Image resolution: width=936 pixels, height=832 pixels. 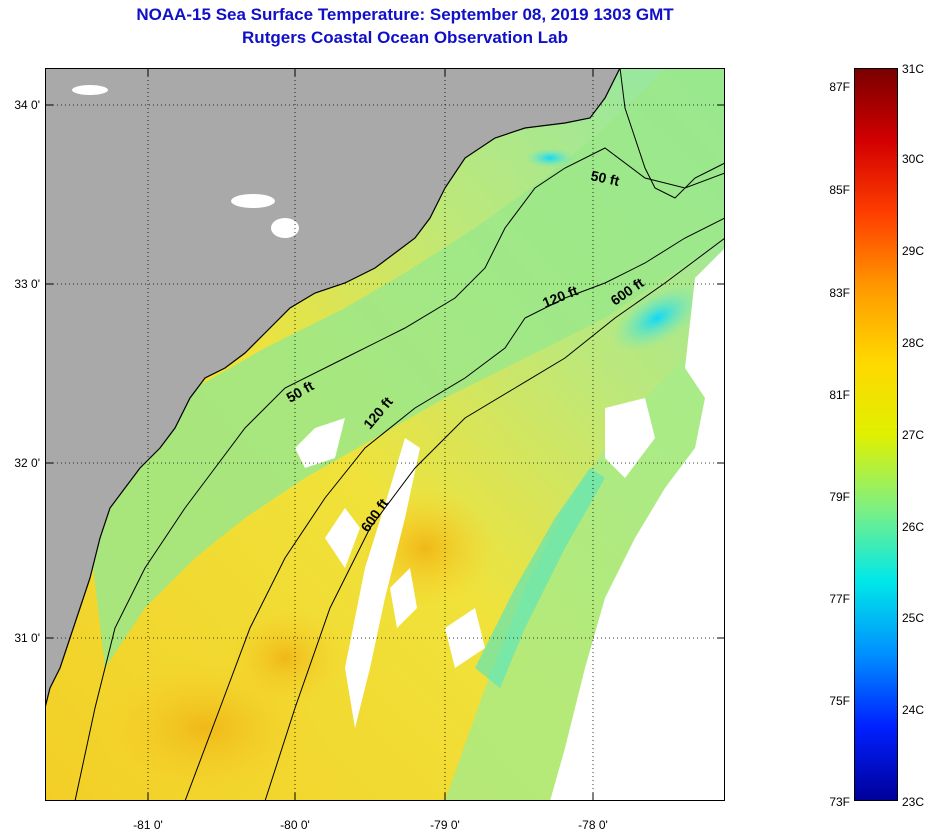 What do you see at coordinates (605, 178) in the screenshot?
I see `contour-label-50ft: 50 ft` at bounding box center [605, 178].